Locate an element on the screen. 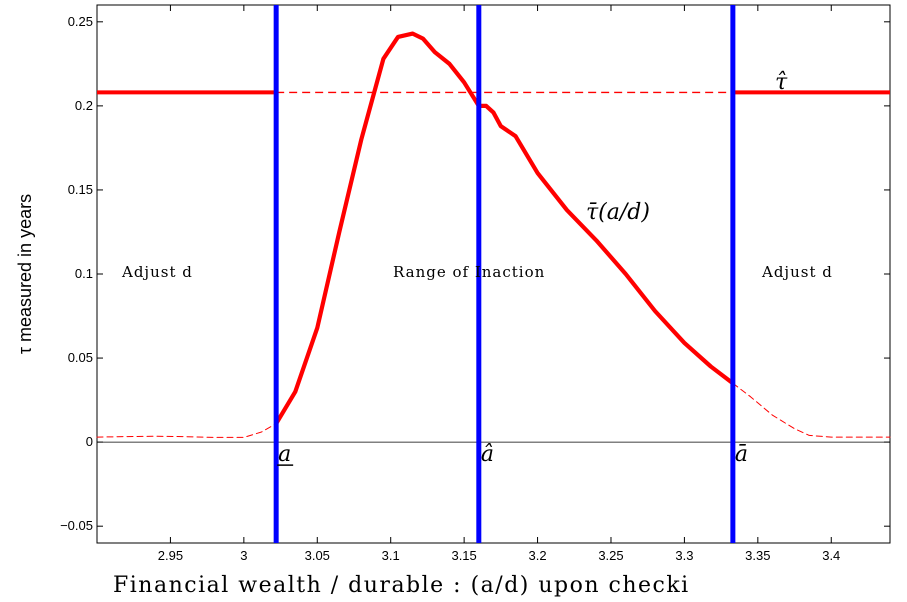 This screenshot has height=602, width=907. x-tick-label-9: 3.4 is located at coordinates (831, 555).